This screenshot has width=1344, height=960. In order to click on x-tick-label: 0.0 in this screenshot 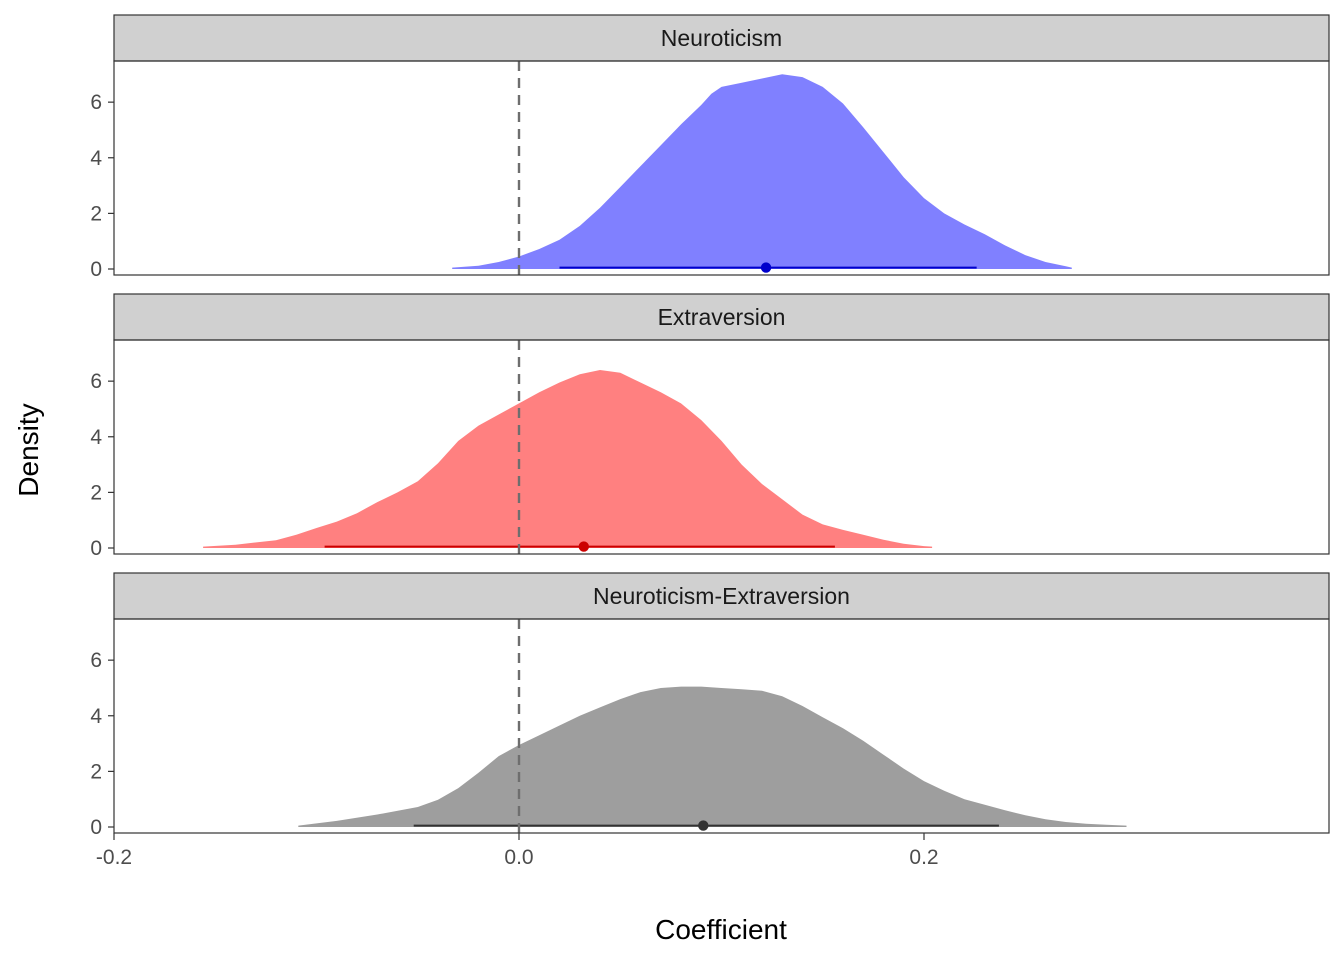, I will do `click(518, 857)`.